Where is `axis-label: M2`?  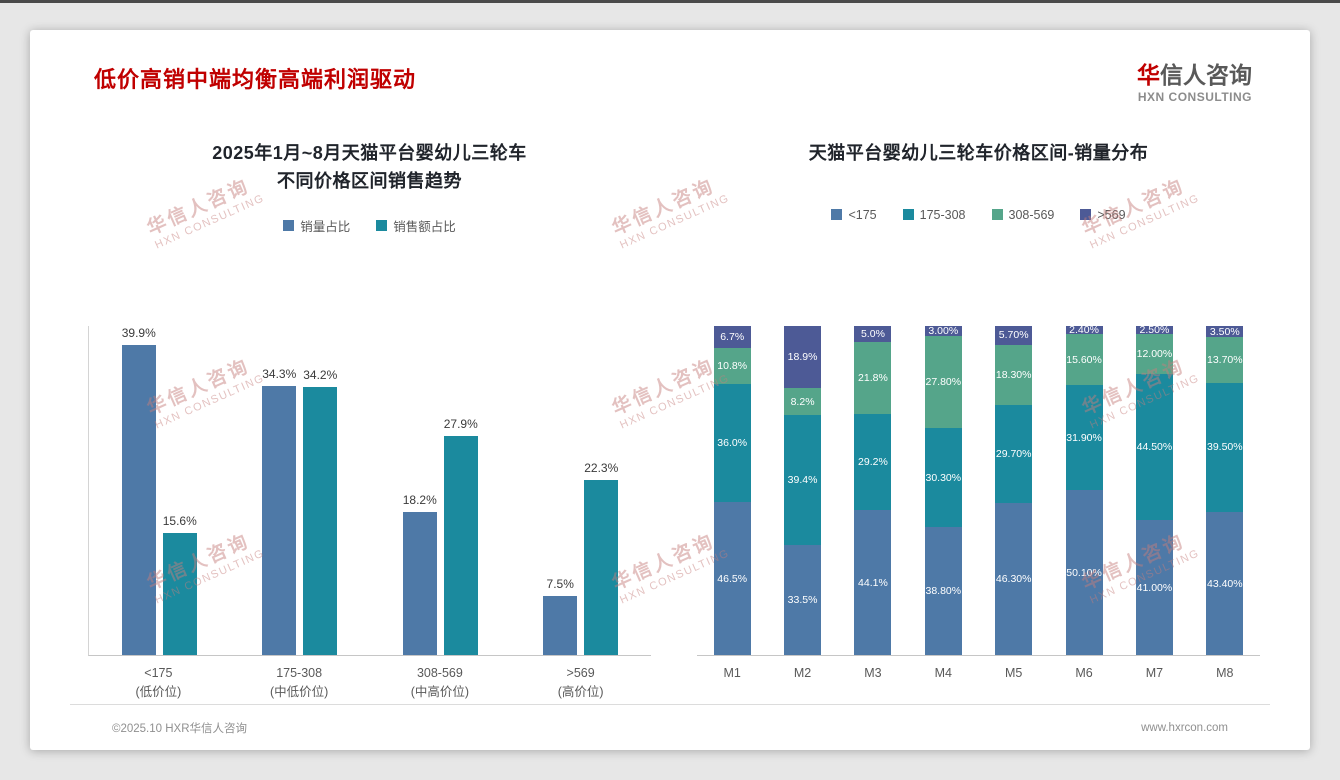 axis-label: M2 is located at coordinates (802, 673).